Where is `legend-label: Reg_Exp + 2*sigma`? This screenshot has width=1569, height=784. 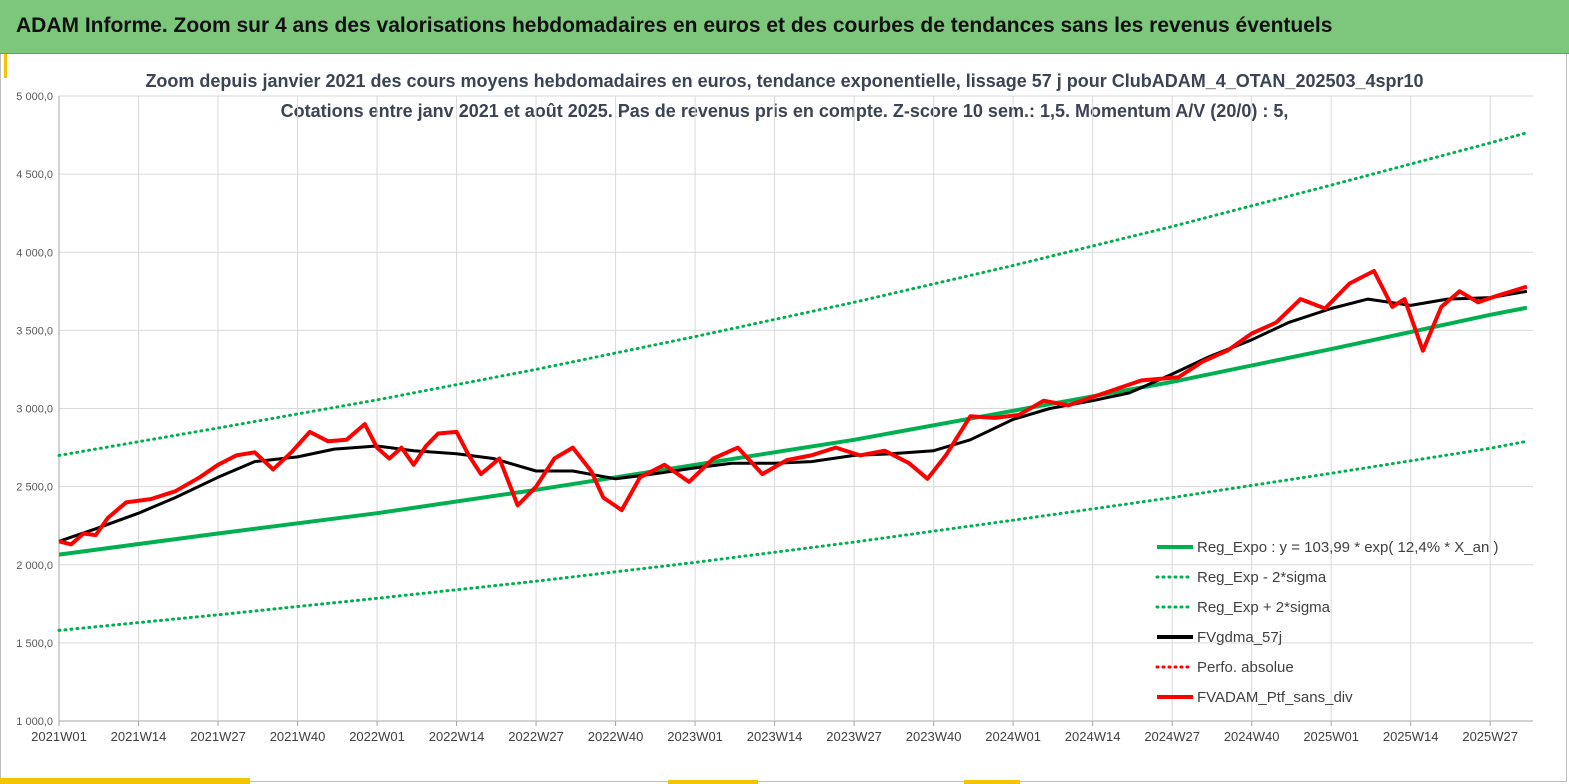
legend-label: Reg_Exp + 2*sigma is located at coordinates (1264, 607).